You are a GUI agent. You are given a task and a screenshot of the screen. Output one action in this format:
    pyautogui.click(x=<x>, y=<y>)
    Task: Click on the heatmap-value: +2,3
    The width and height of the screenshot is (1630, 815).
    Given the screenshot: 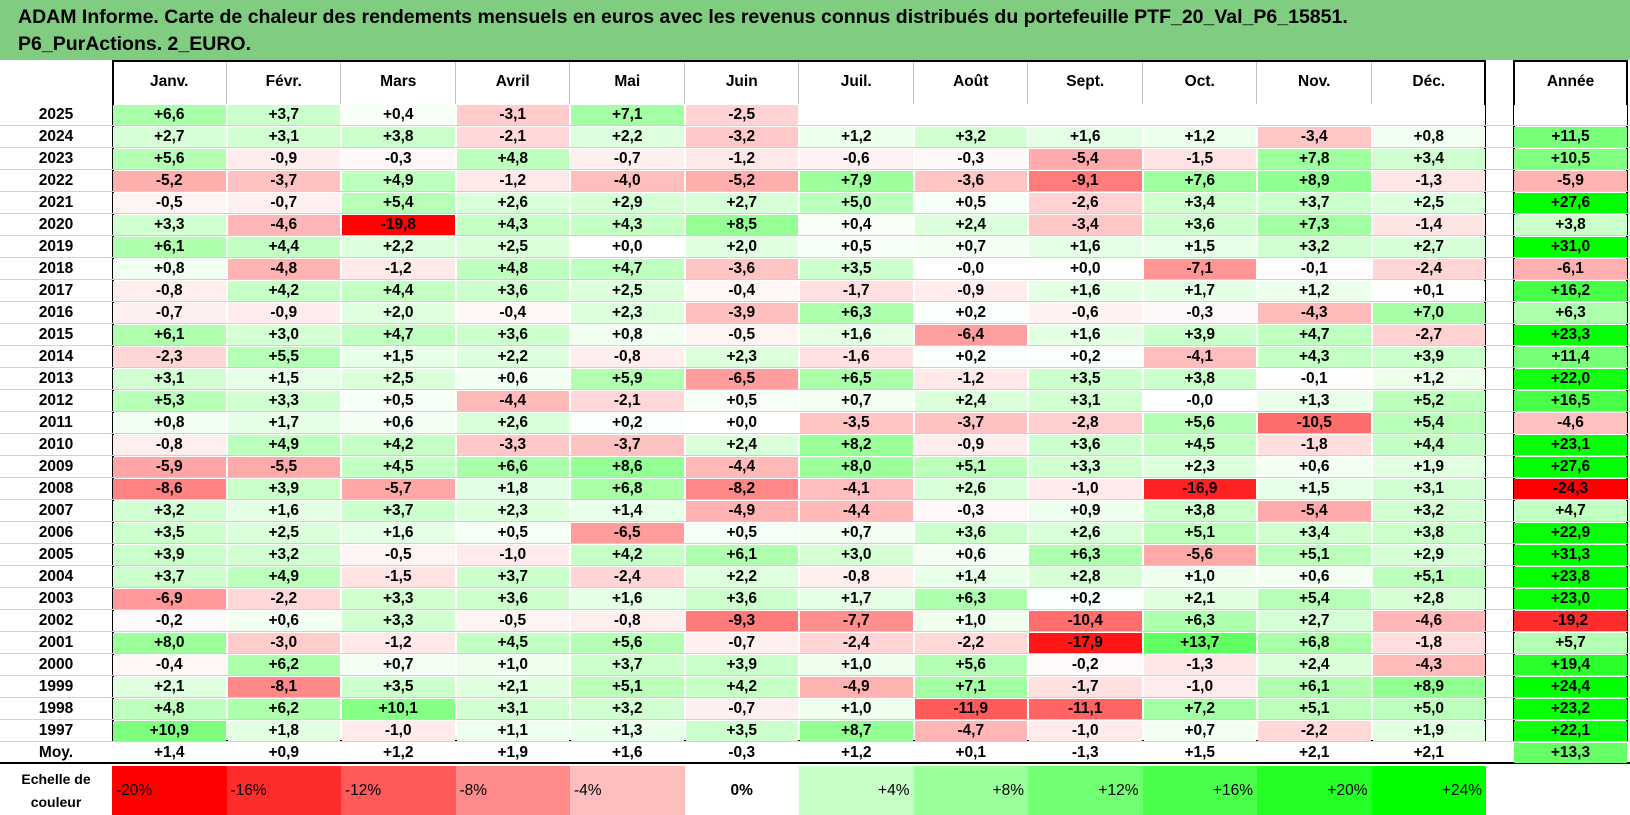 What is the action you would take?
    pyautogui.click(x=1200, y=466)
    